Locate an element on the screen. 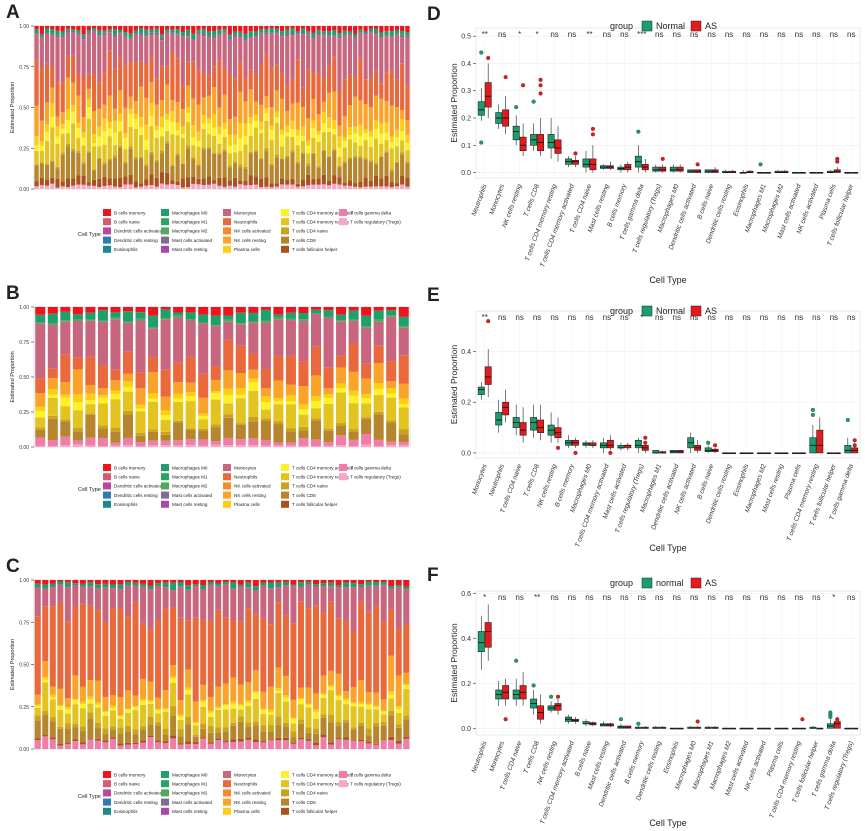 The image size is (865, 831). legend-label-b: Dendritic cells resting is located at coordinates (136, 495).